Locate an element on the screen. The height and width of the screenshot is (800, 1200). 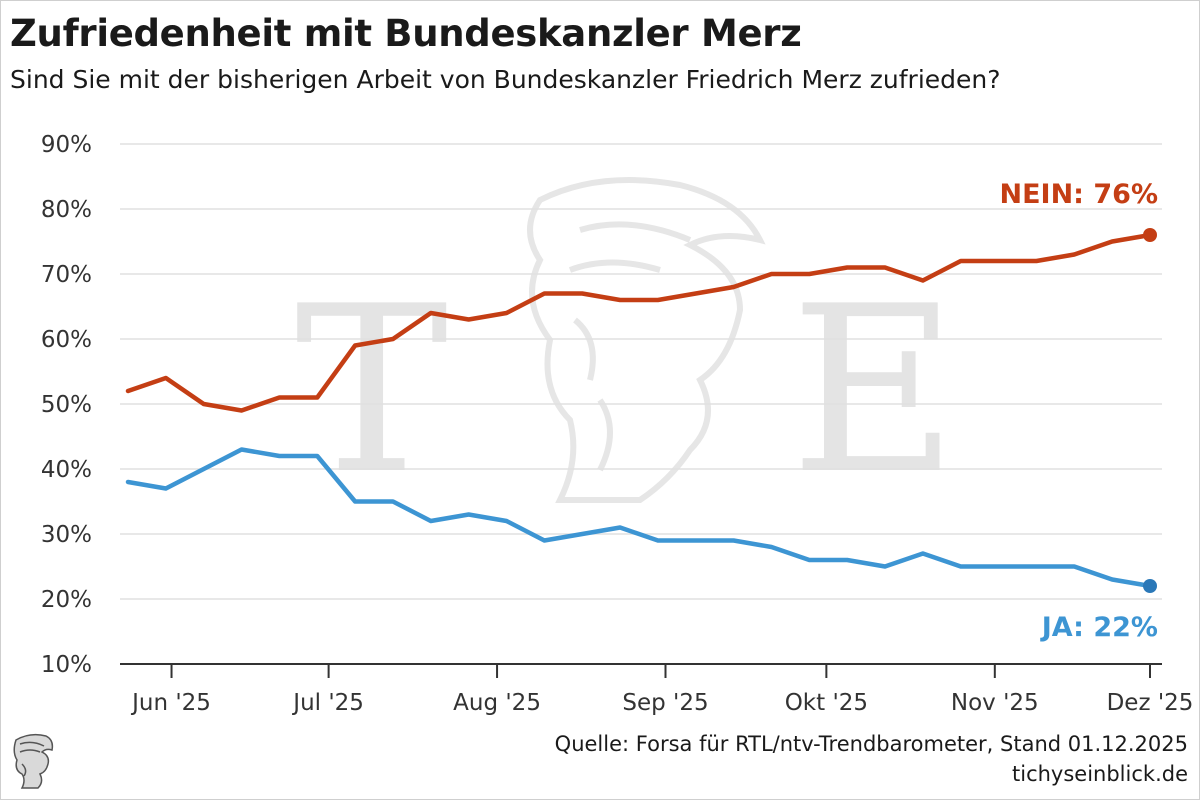
tichys-einblick-logo-icon is located at coordinates (33, 761).